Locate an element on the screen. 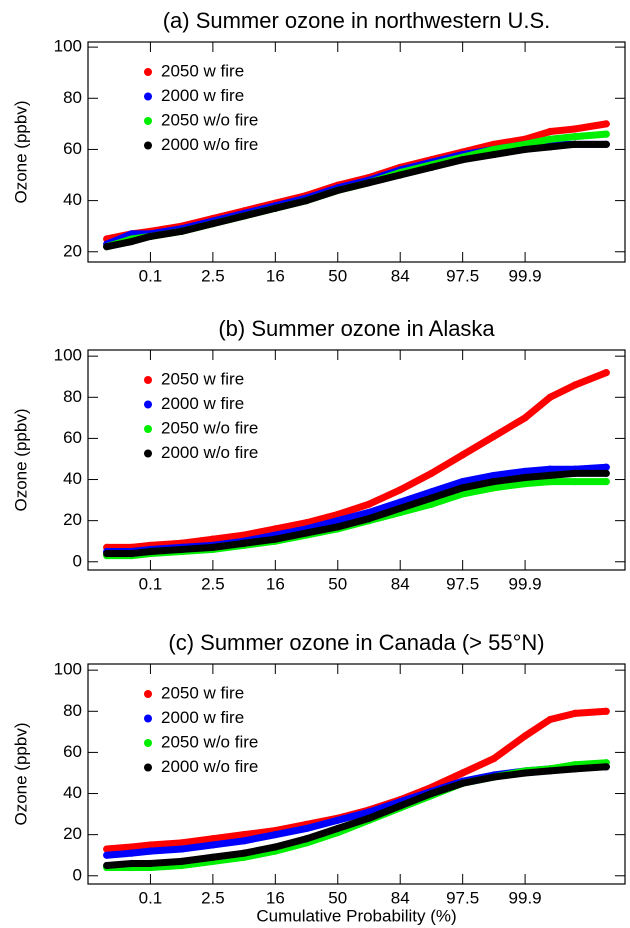  y-tick-label: 40 is located at coordinates (72, 792).